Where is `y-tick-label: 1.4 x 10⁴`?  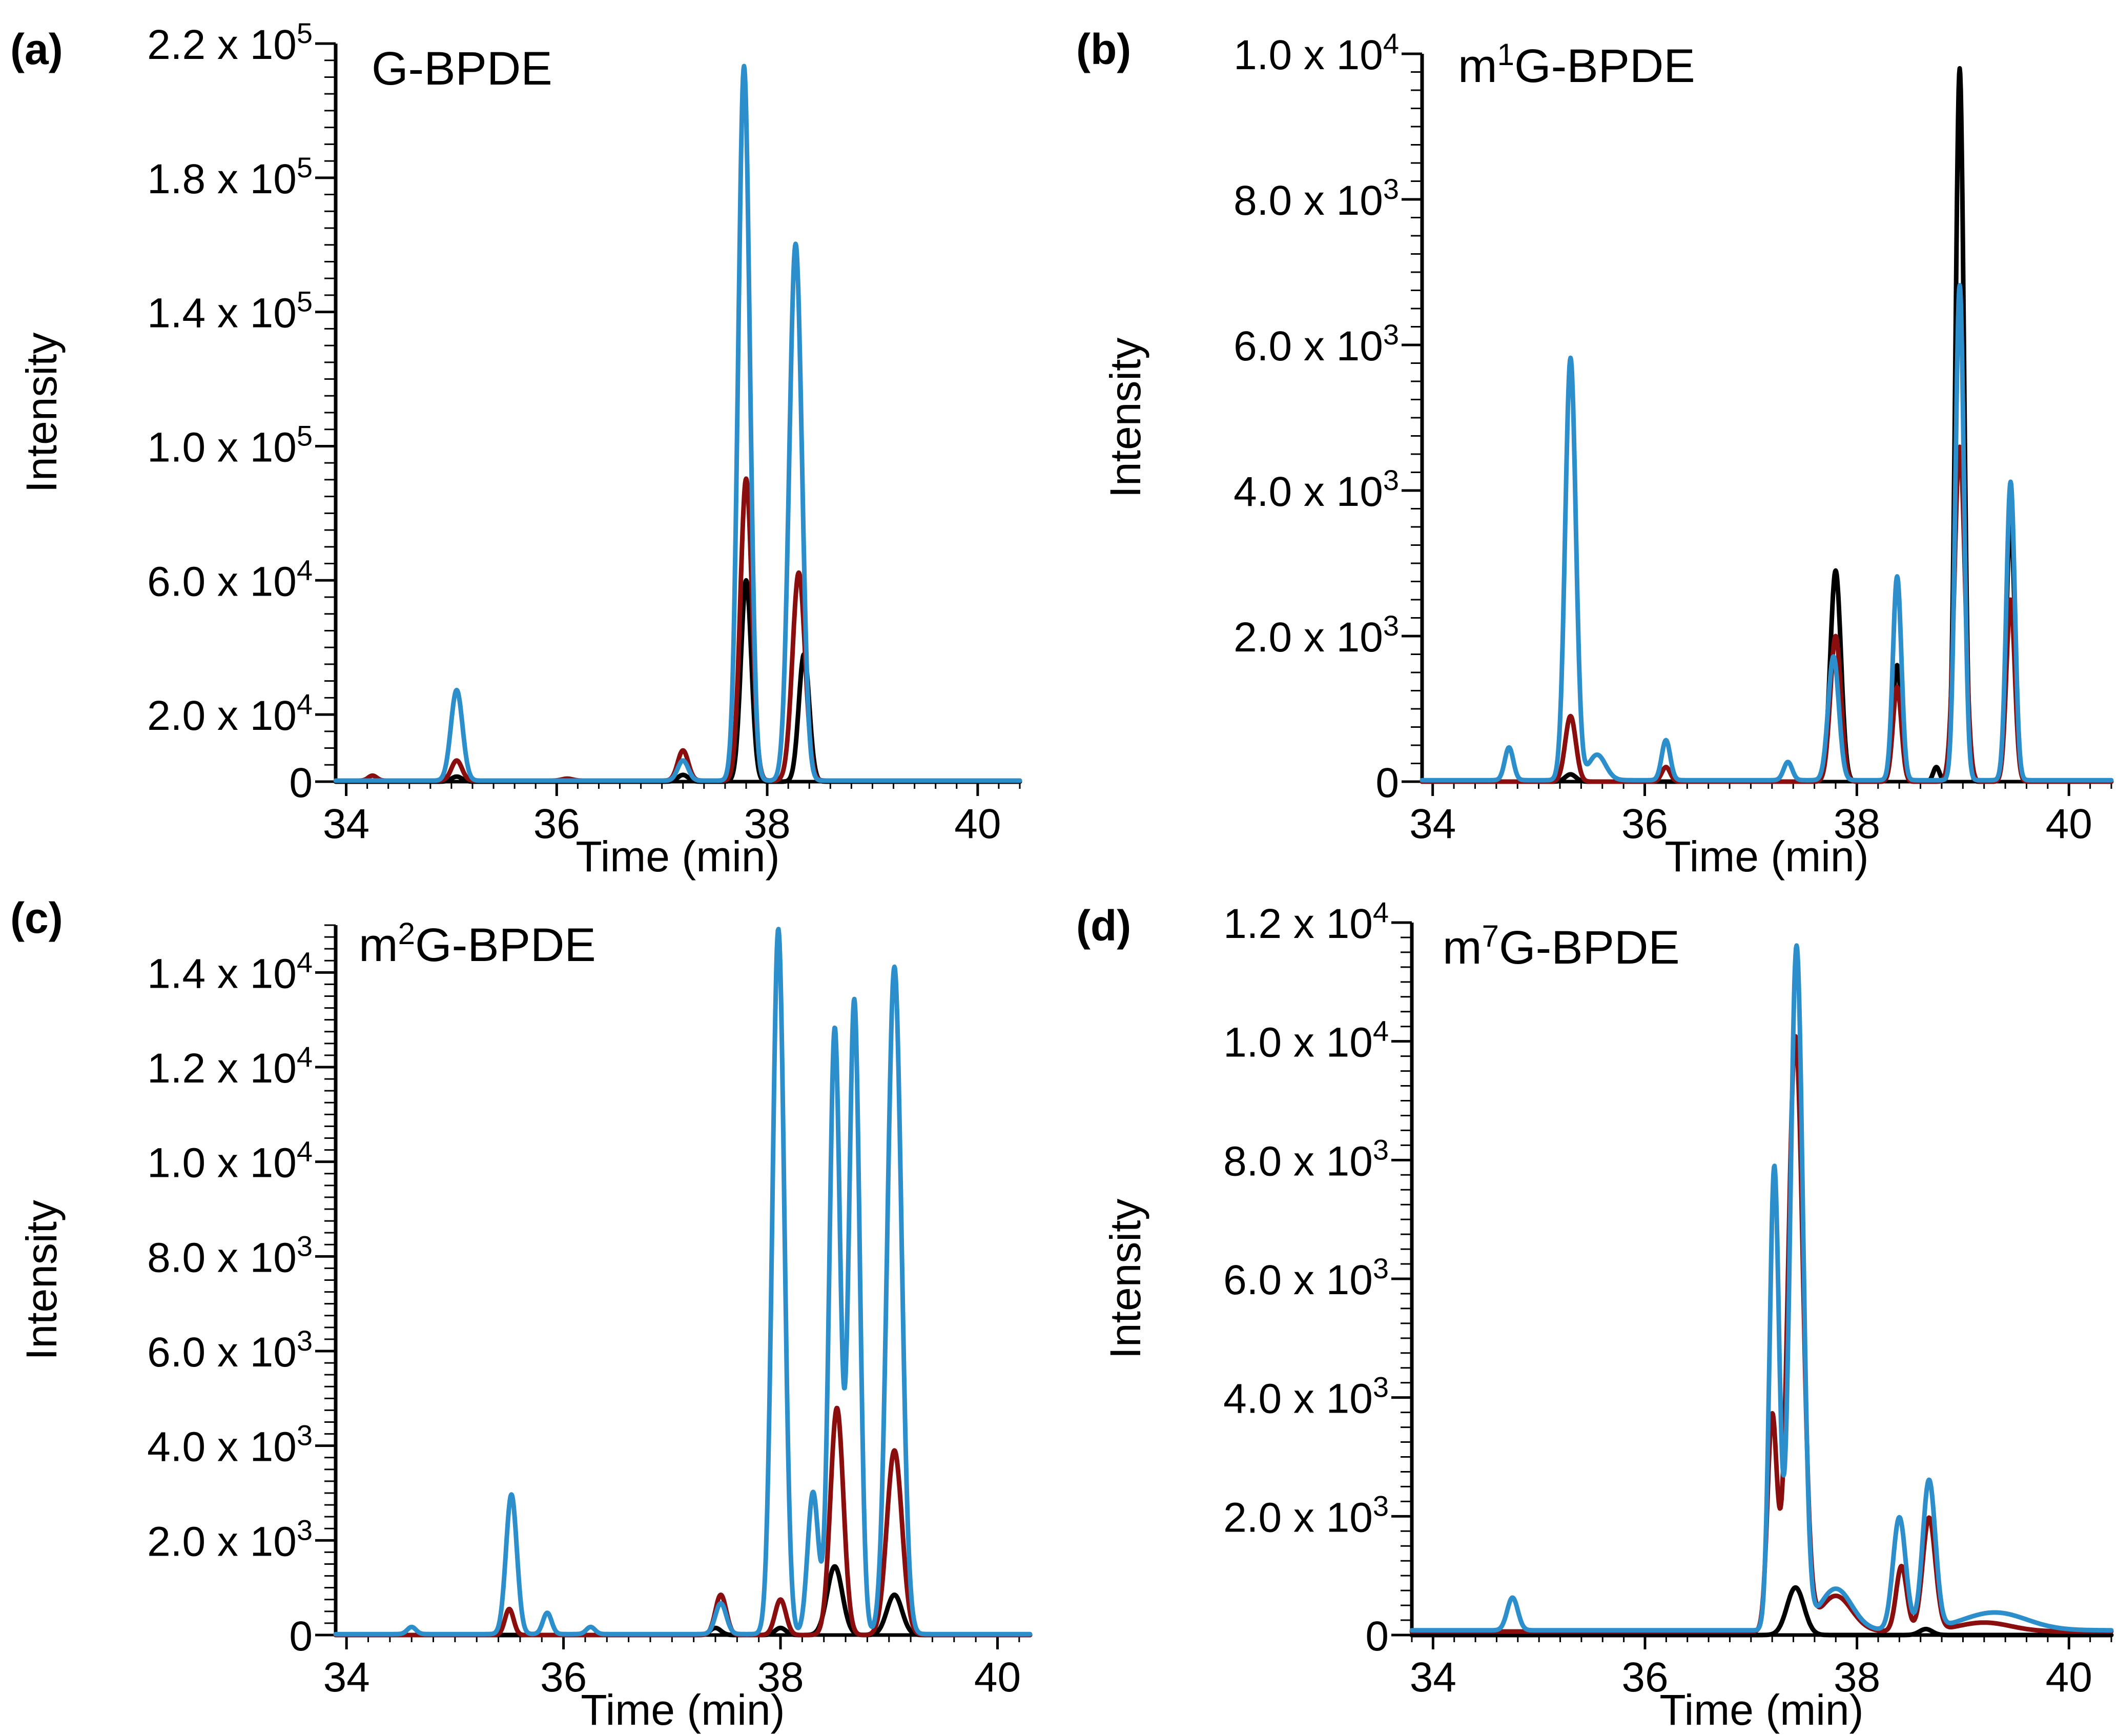 y-tick-label: 1.4 x 10⁴ is located at coordinates (230, 972).